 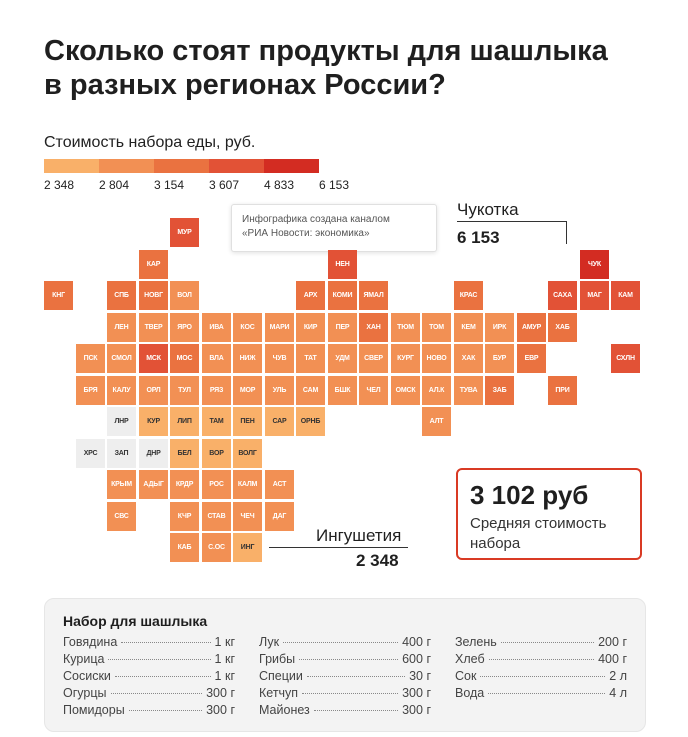 What do you see at coordinates (416, 659) in the screenshot?
I see `kit-item-quantity: 600 г` at bounding box center [416, 659].